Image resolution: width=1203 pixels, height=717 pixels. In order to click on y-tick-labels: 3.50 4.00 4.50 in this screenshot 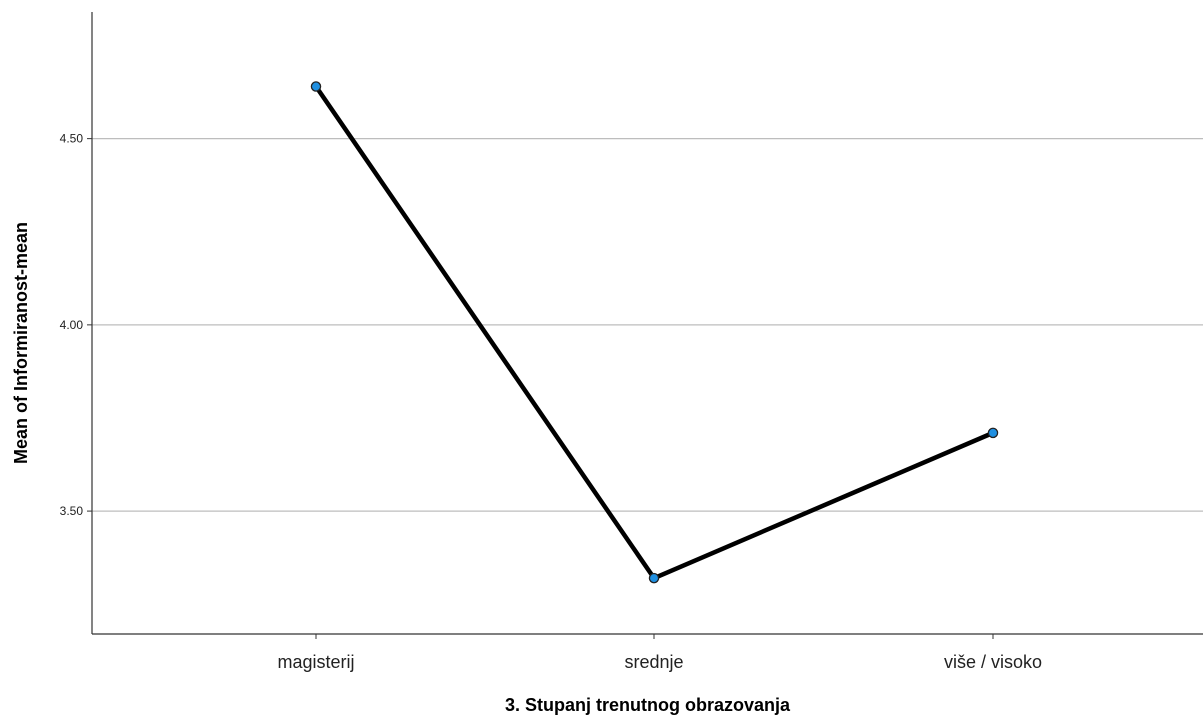, I will do `click(76, 325)`.